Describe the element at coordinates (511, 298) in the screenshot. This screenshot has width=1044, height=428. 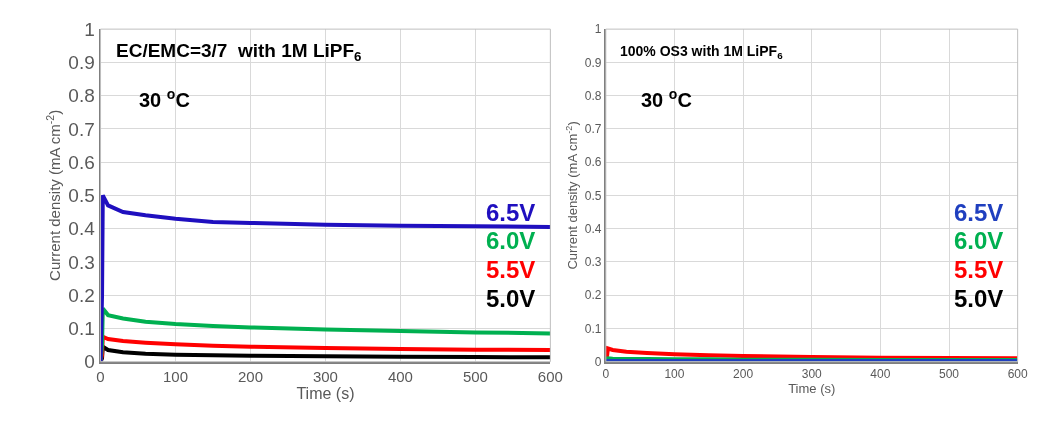
I see `series-label: 5.0V` at that location.